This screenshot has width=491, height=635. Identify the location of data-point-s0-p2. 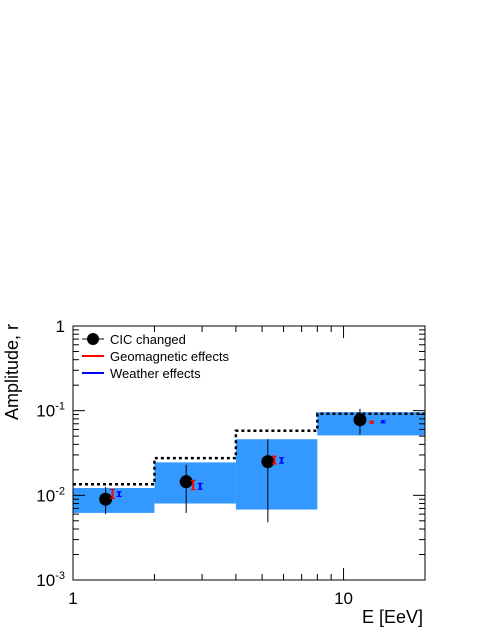
(268, 462).